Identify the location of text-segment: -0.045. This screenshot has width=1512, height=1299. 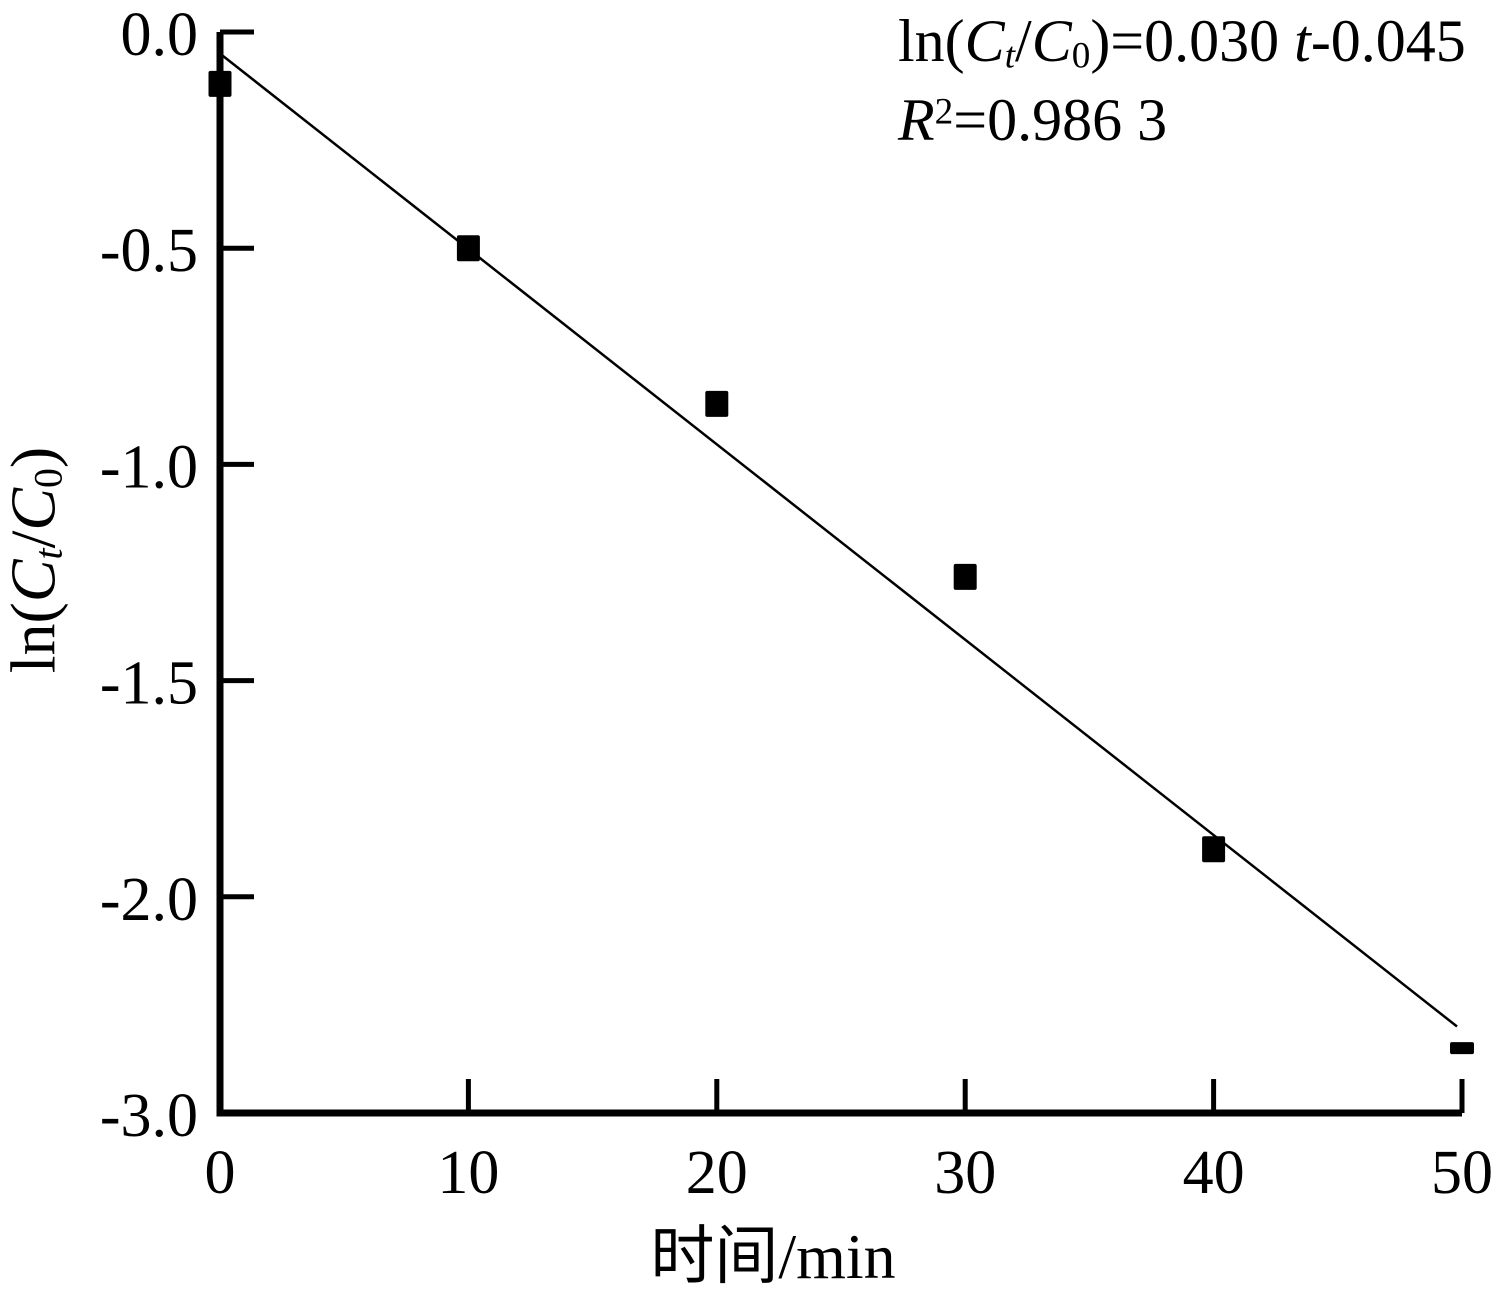
(1388, 41).